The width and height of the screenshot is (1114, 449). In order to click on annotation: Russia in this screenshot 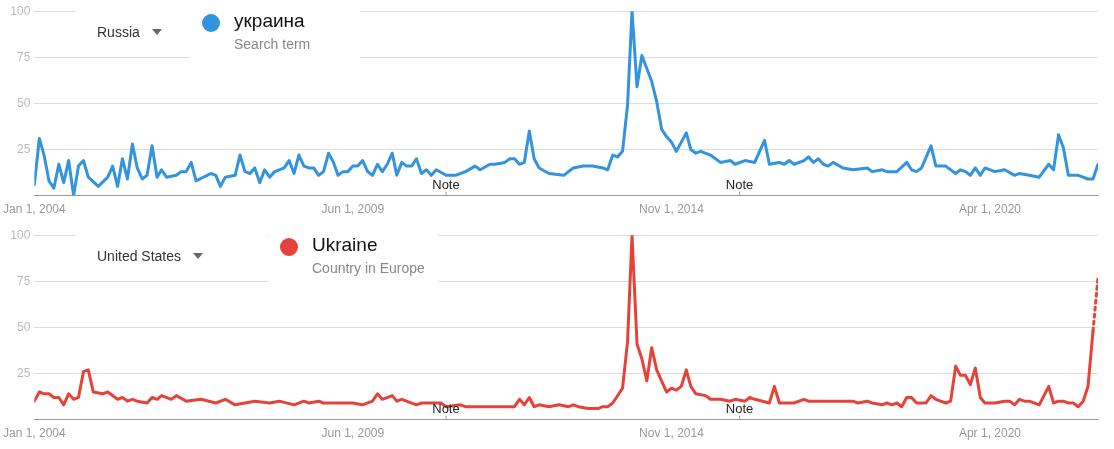, I will do `click(118, 32)`.